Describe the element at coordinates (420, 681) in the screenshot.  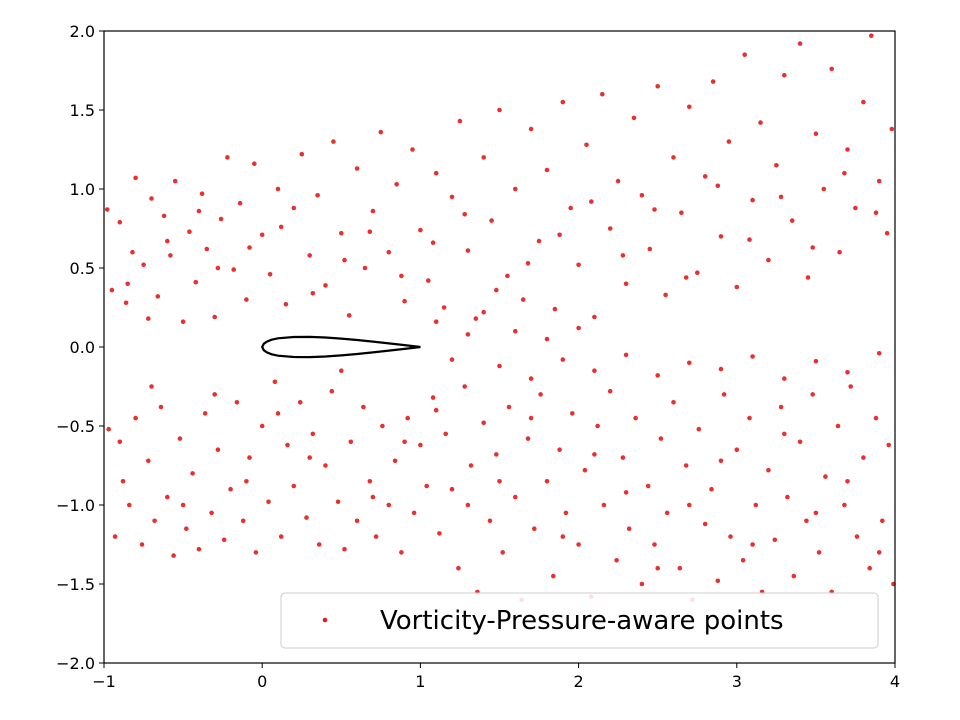
I see `x-tick-label: 1` at that location.